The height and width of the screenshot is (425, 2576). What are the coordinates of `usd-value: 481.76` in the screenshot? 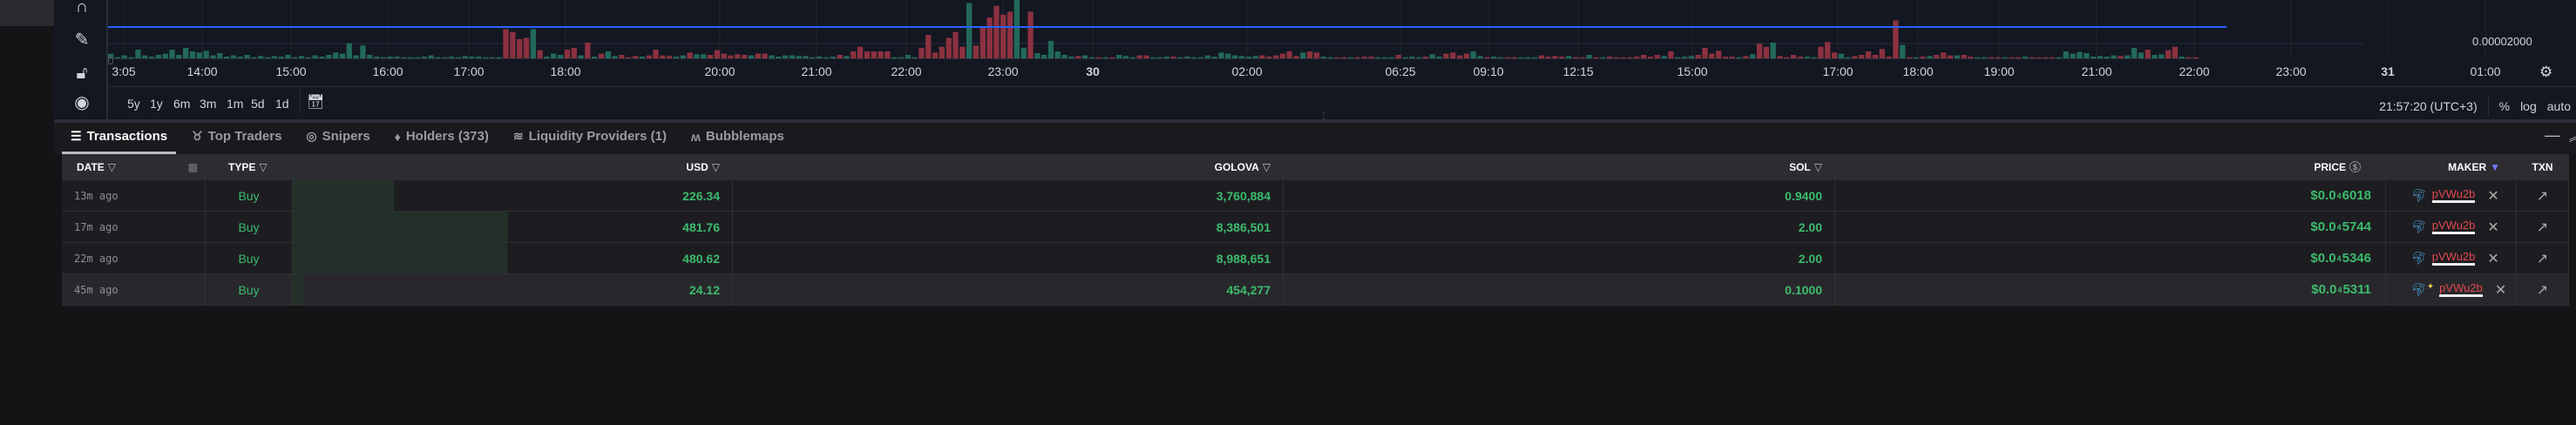 It's located at (701, 226).